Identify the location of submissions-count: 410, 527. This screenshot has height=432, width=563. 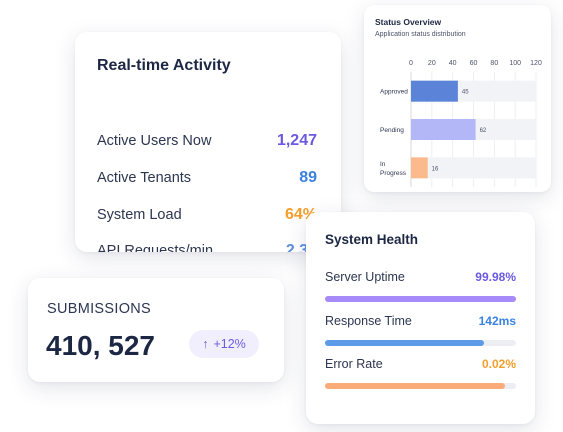
(100, 345).